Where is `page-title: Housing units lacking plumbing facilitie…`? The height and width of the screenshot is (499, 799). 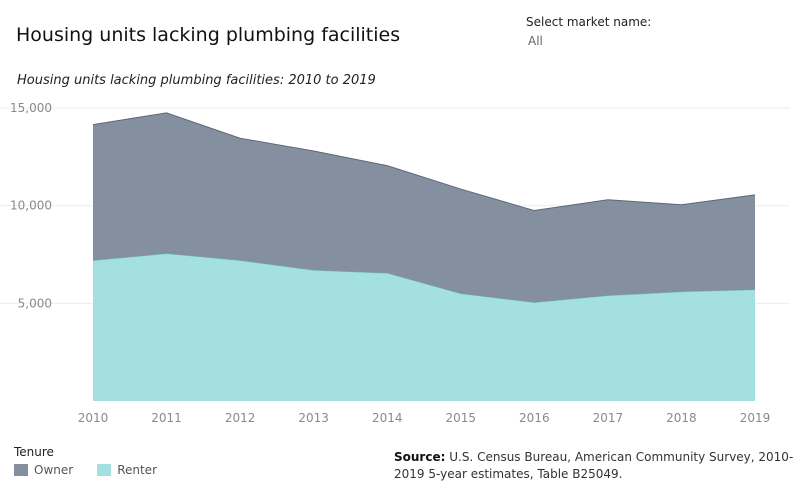
page-title: Housing units lacking plumbing facilitie… is located at coordinates (208, 35).